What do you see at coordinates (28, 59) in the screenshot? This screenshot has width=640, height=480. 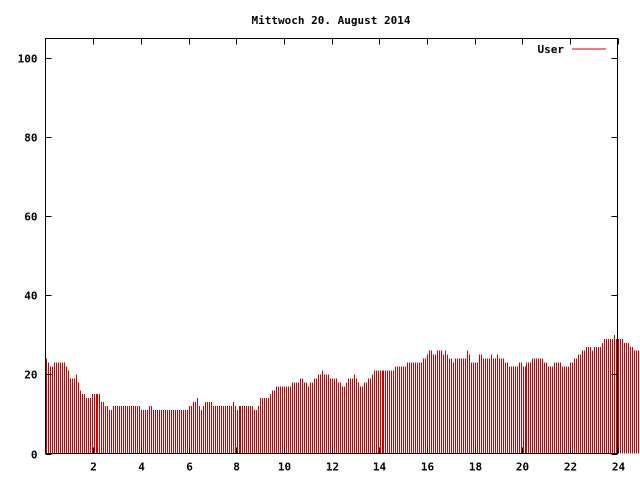 I see `y-tick-label: 100` at bounding box center [28, 59].